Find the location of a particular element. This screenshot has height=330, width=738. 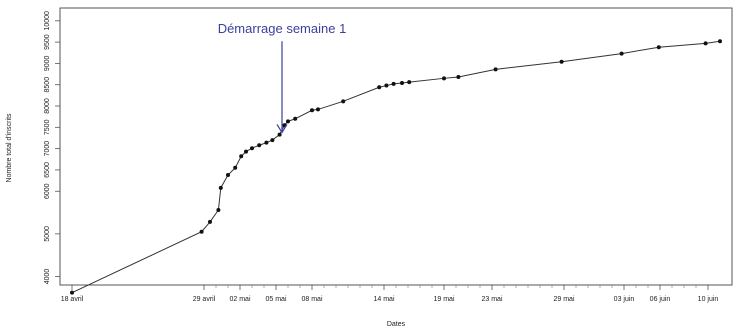

y-tick-label: 8000 is located at coordinates (47, 106).